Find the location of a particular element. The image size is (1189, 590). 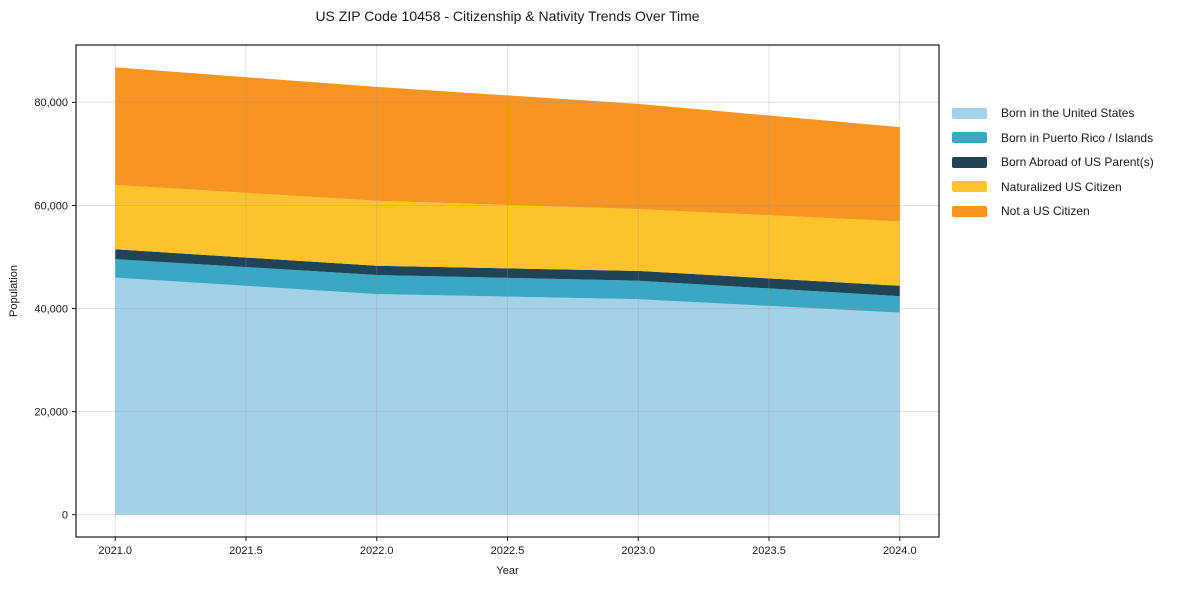

x-tick-label: 2024.0 is located at coordinates (900, 551).